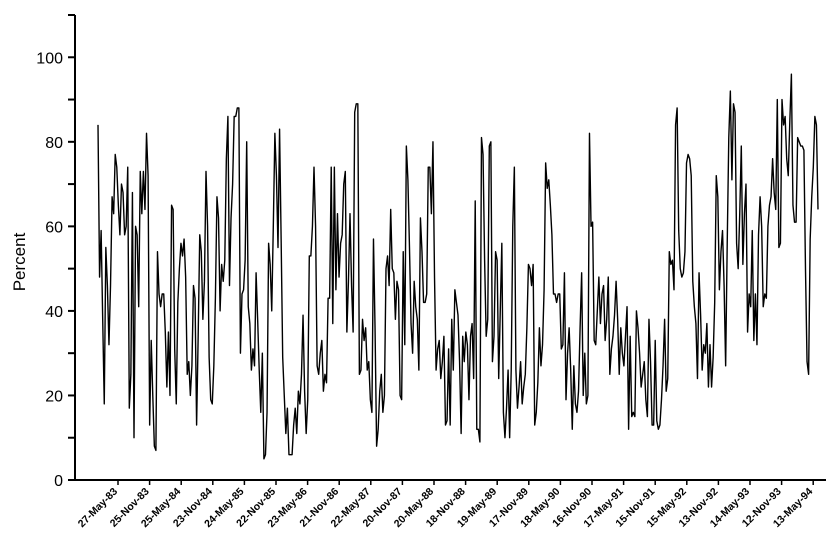 This screenshot has width=835, height=540. Describe the element at coordinates (19, 261) in the screenshot. I see `y-axis-label: Percent` at that location.